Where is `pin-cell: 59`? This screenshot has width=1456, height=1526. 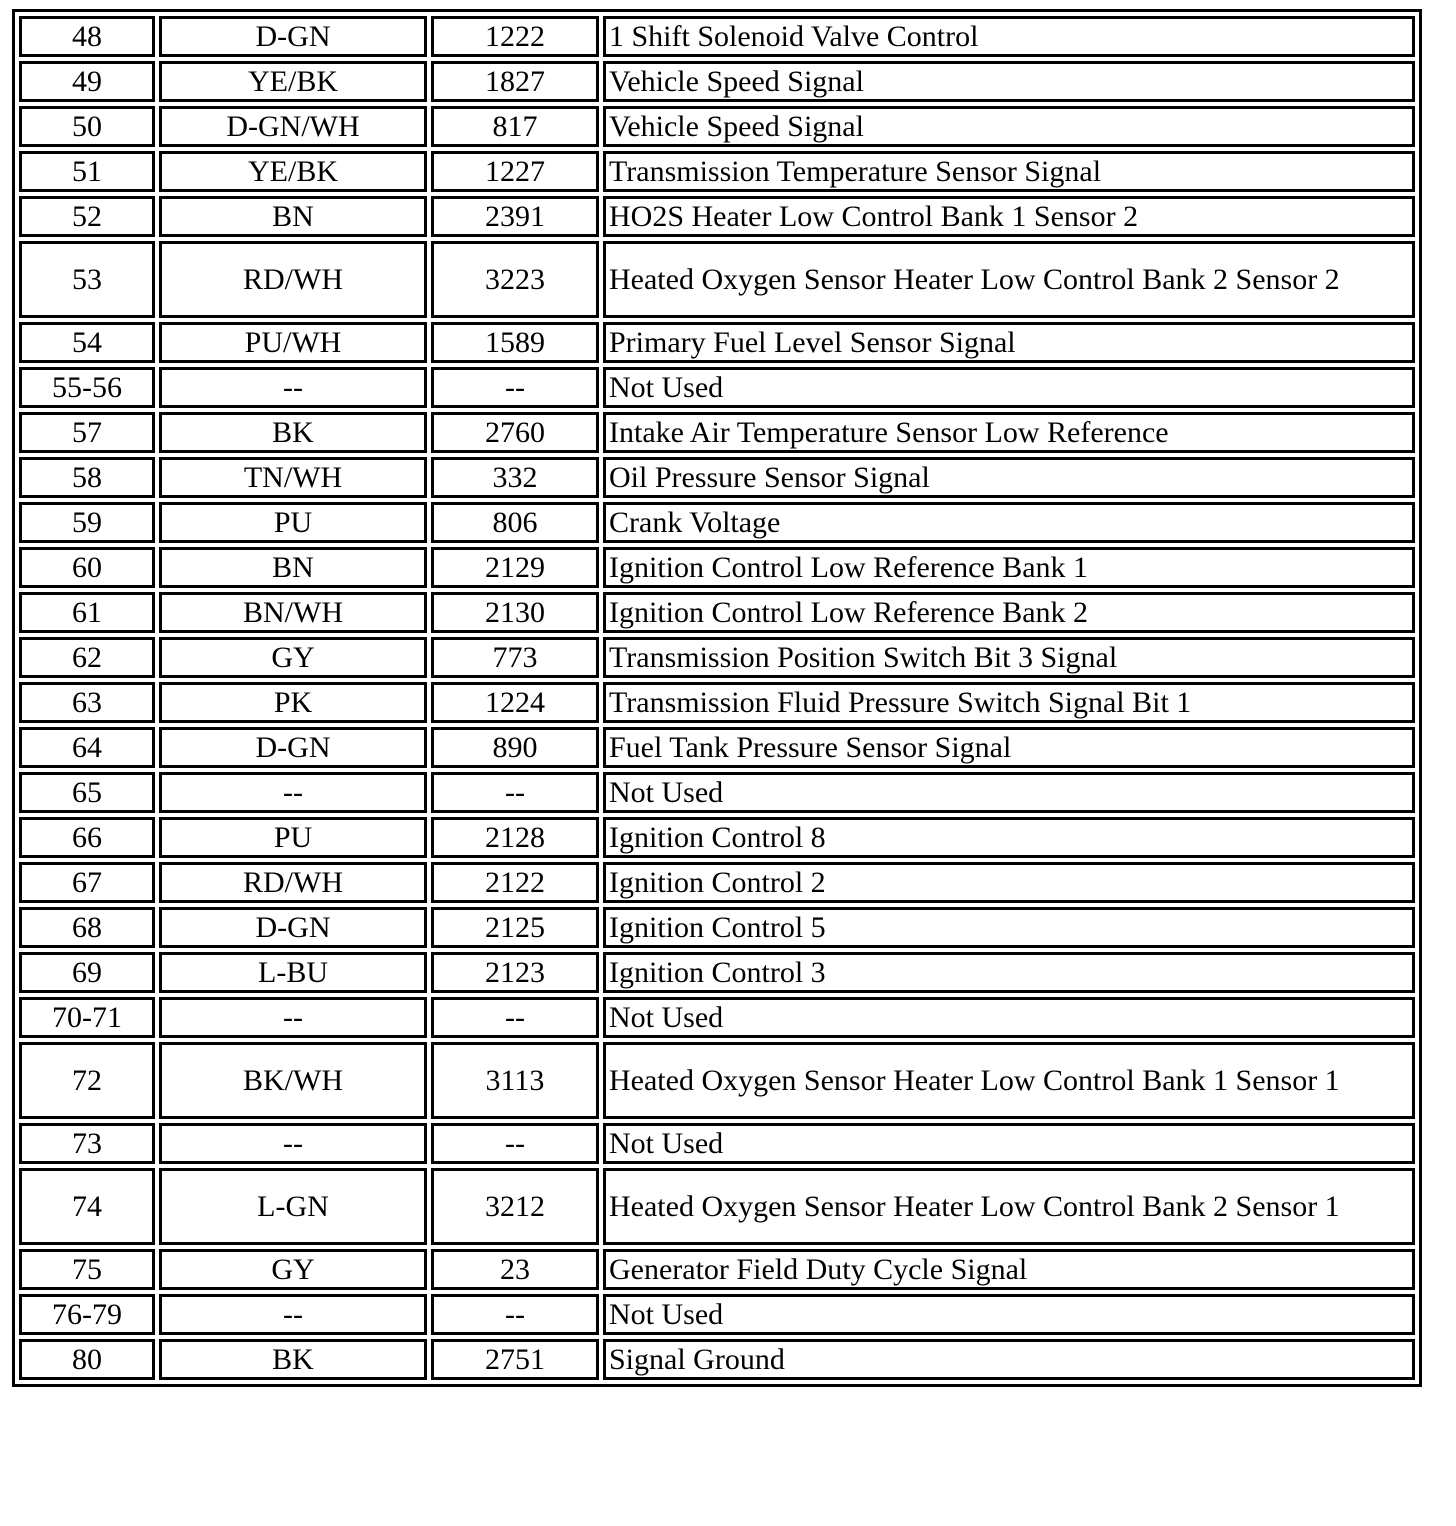
pin-cell: 59 is located at coordinates (87, 522).